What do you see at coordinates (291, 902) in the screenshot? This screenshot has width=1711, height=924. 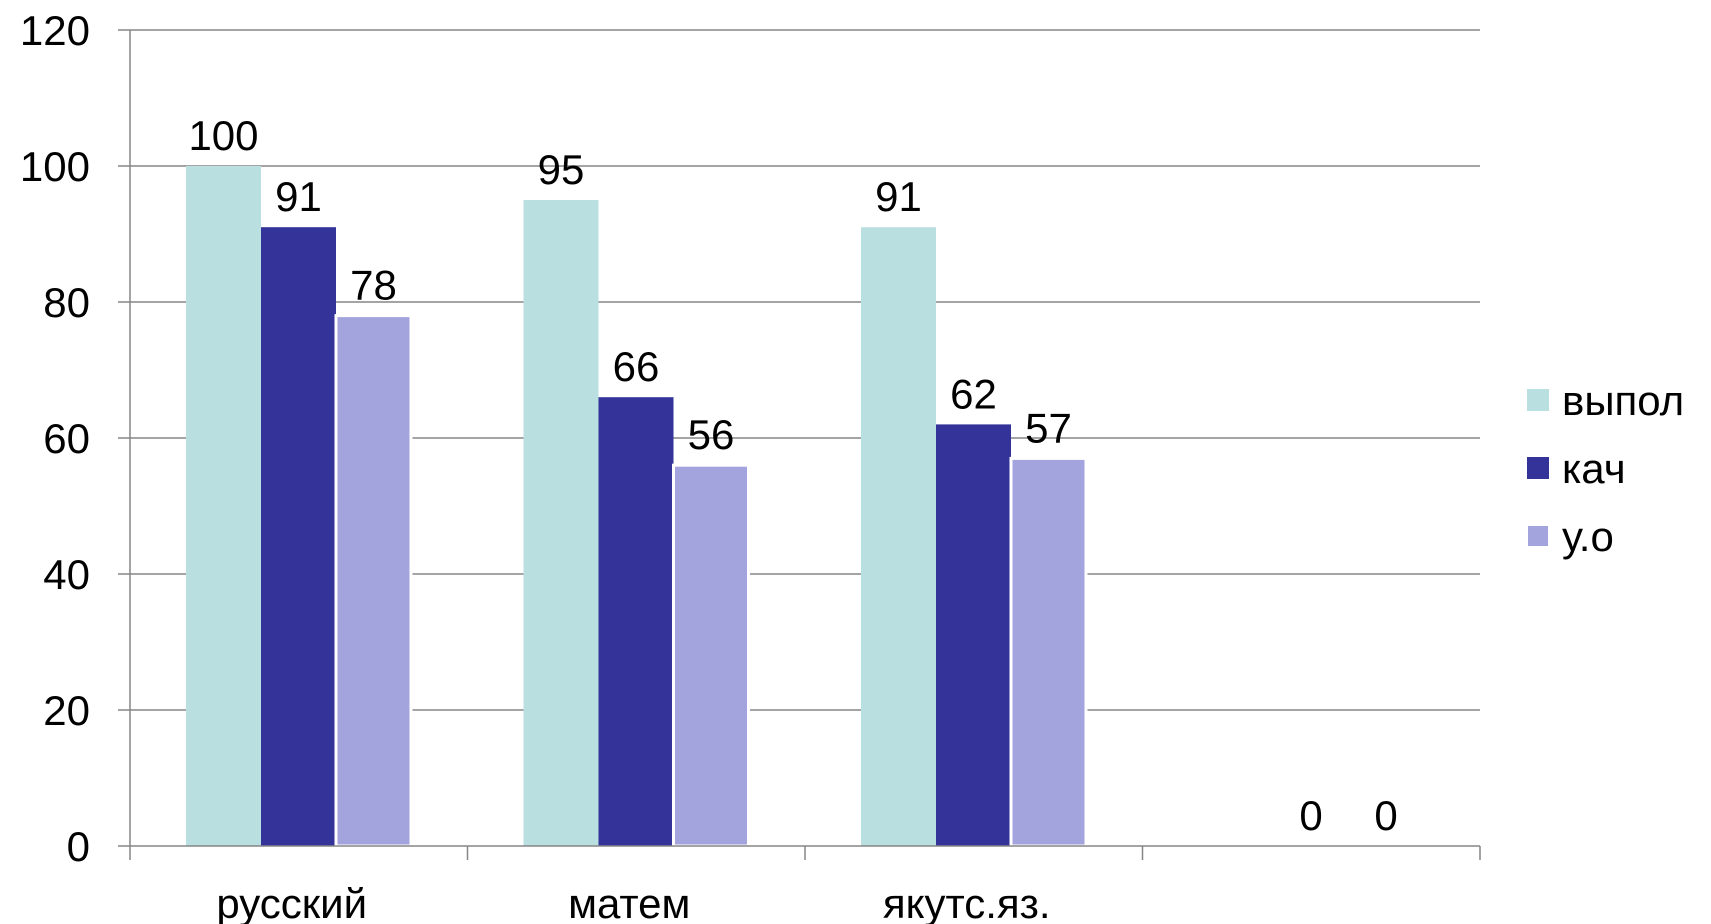 I see `x-category-label: русский` at bounding box center [291, 902].